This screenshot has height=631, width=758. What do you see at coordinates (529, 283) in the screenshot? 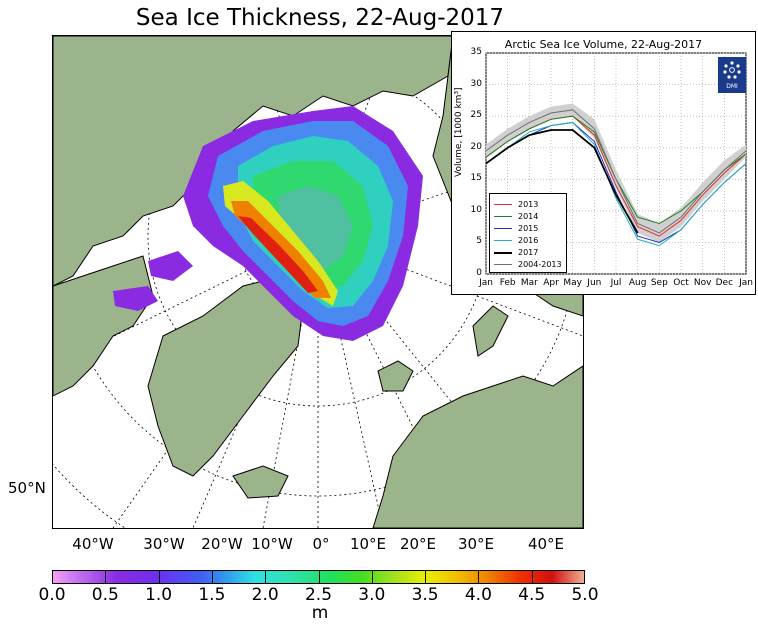
I see `x-tick-label: Mar` at bounding box center [529, 283].